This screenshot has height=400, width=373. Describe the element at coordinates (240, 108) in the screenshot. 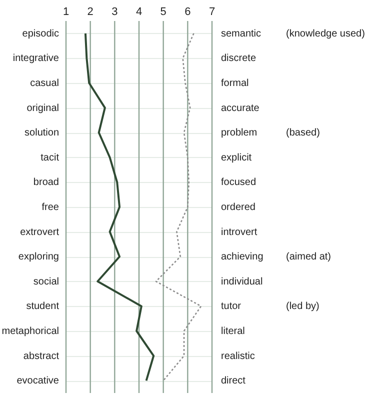

I see `y2-tick-label: accurate` at that location.